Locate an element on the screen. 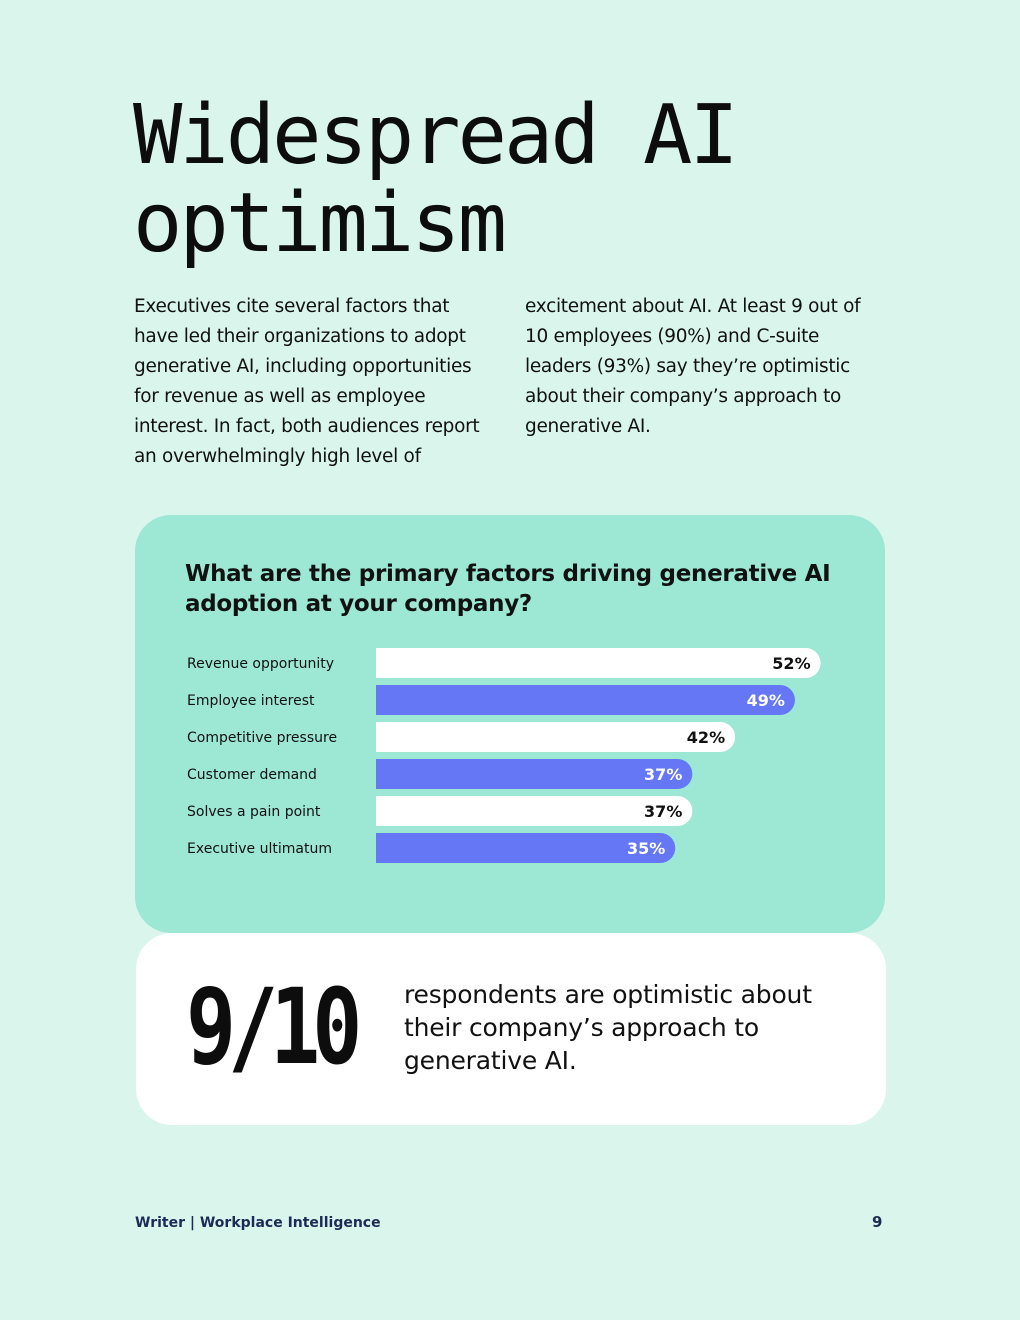 The image size is (1020, 1320). category-label: Revenue opportunity is located at coordinates (260, 664).